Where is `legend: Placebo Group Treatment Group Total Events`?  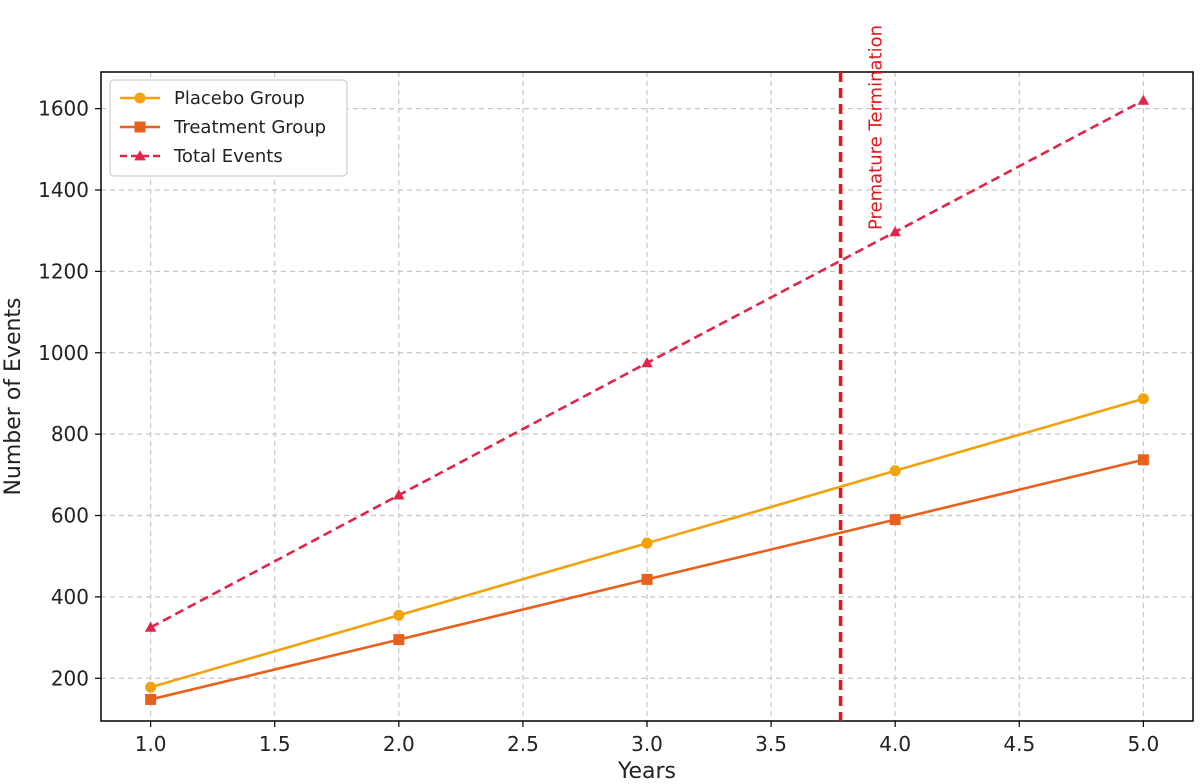
legend: Placebo Group Treatment Group Total Events is located at coordinates (228, 128).